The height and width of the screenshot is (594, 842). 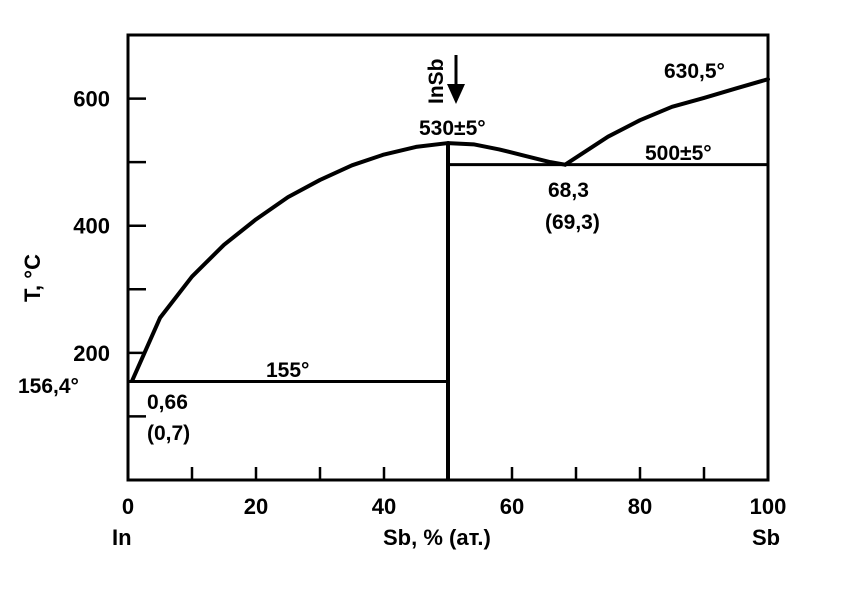 I want to click on x-axis-title: Sb, % (ат.), so click(x=437, y=537).